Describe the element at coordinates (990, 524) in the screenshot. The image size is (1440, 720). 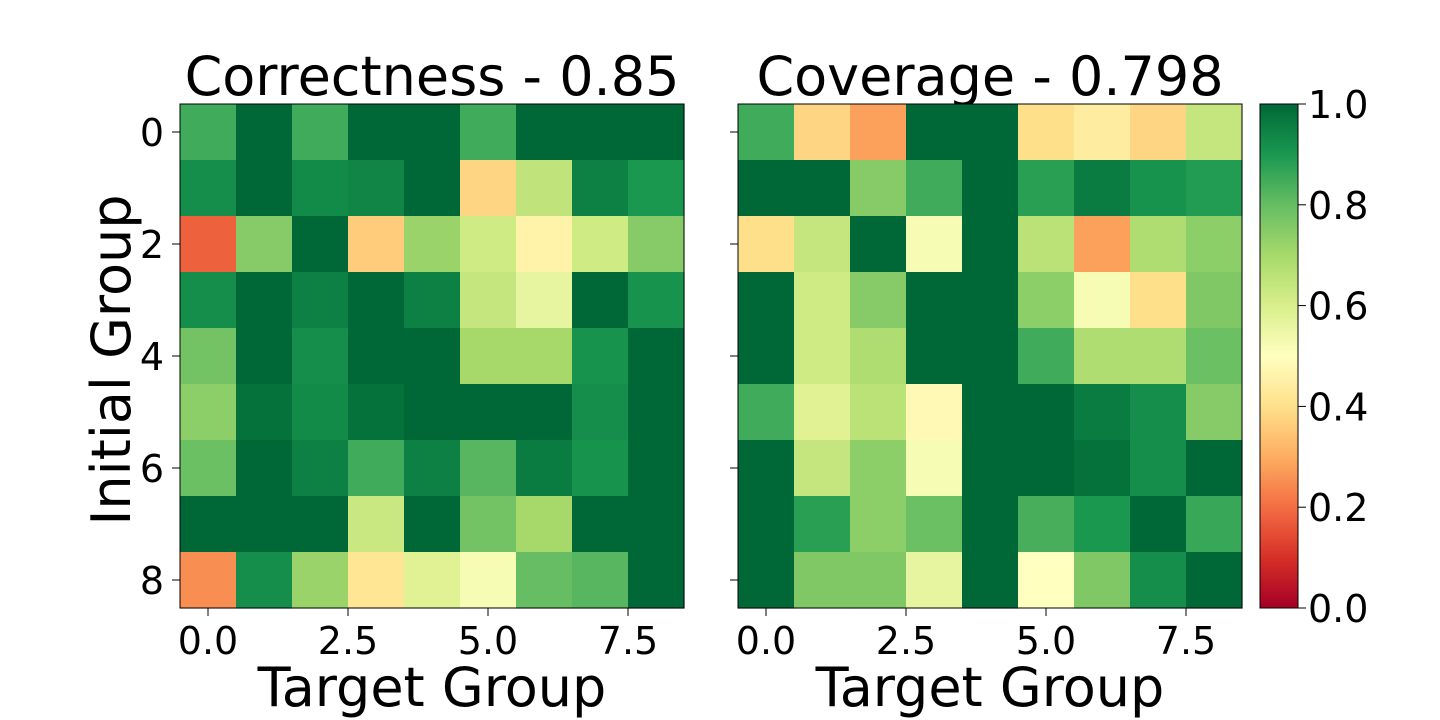
I see `coverage-cell-r7-c4` at that location.